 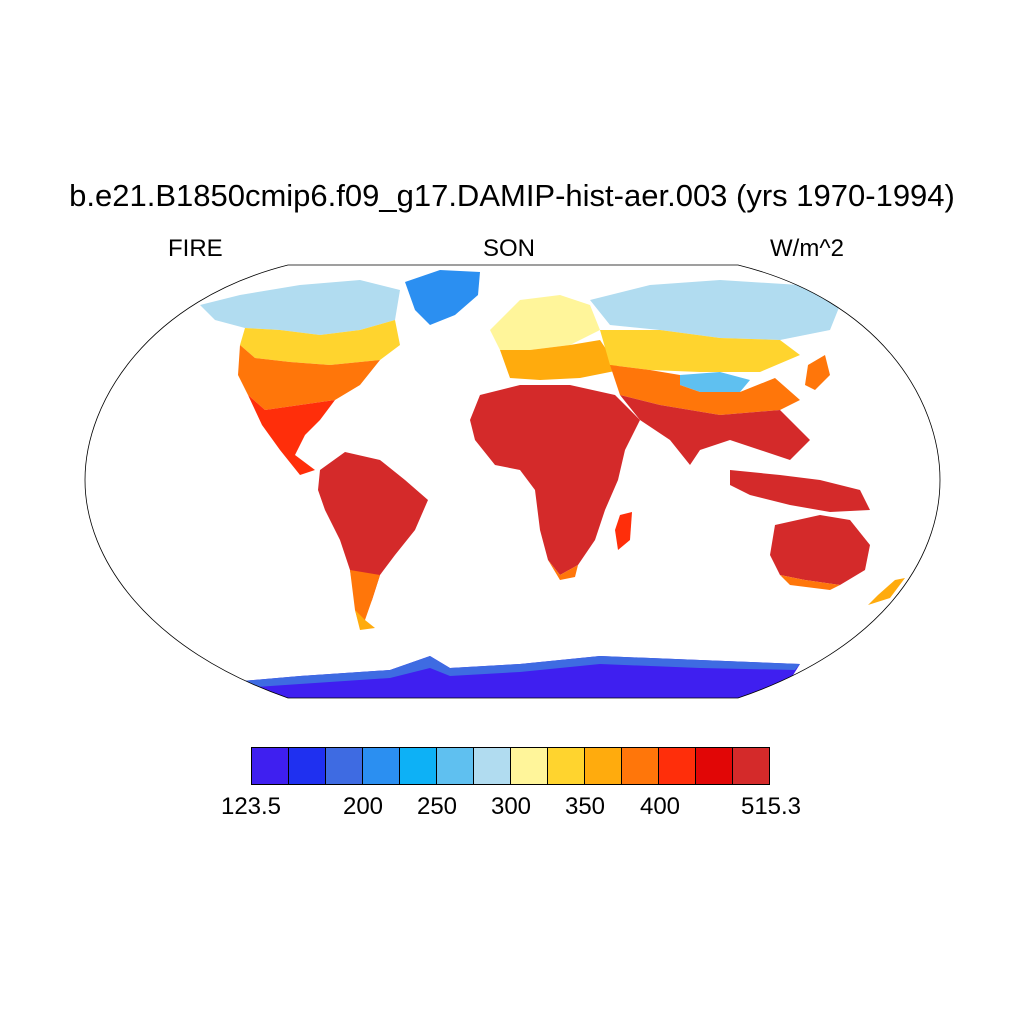 What do you see at coordinates (560, 360) in the screenshot?
I see `europe-south-region` at bounding box center [560, 360].